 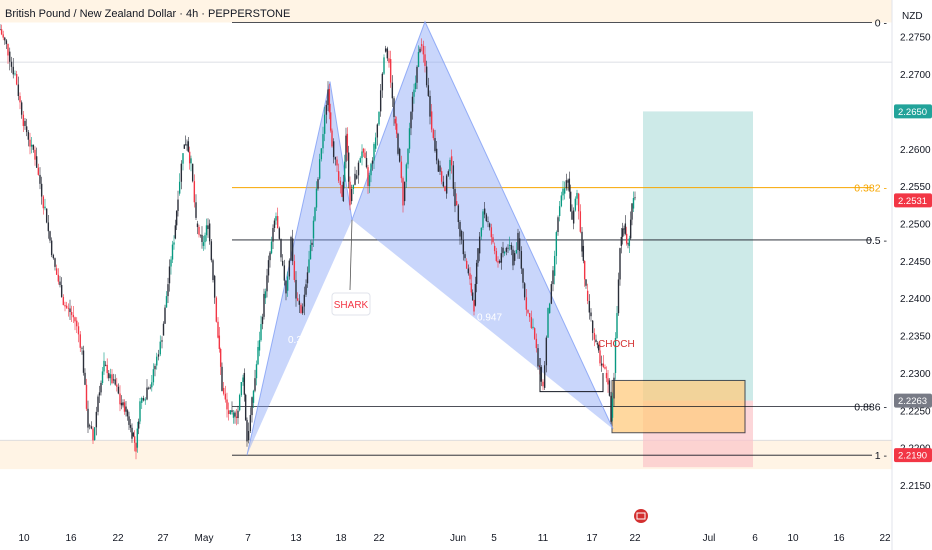 I want to click on time-axis: 10 16 22 27 May 7 13 18 22 Jun 5 11 17 22 Jul 6 10 16 22, so click(x=454, y=526).